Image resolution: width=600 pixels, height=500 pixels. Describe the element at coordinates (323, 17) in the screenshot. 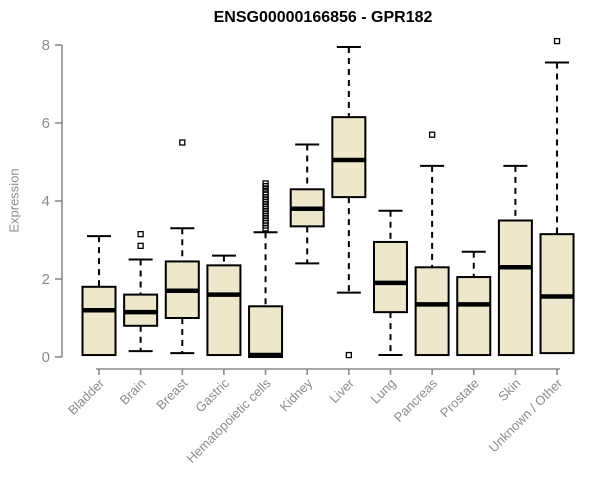

I see `chart-title: ENSG00000166856 - GPR182` at that location.